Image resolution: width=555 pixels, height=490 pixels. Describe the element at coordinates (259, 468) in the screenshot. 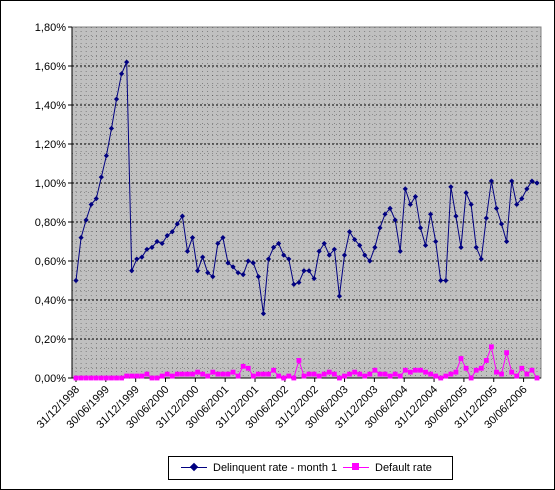

I see `legend-entry-delinquent: Delinquent rate - month 1` at that location.